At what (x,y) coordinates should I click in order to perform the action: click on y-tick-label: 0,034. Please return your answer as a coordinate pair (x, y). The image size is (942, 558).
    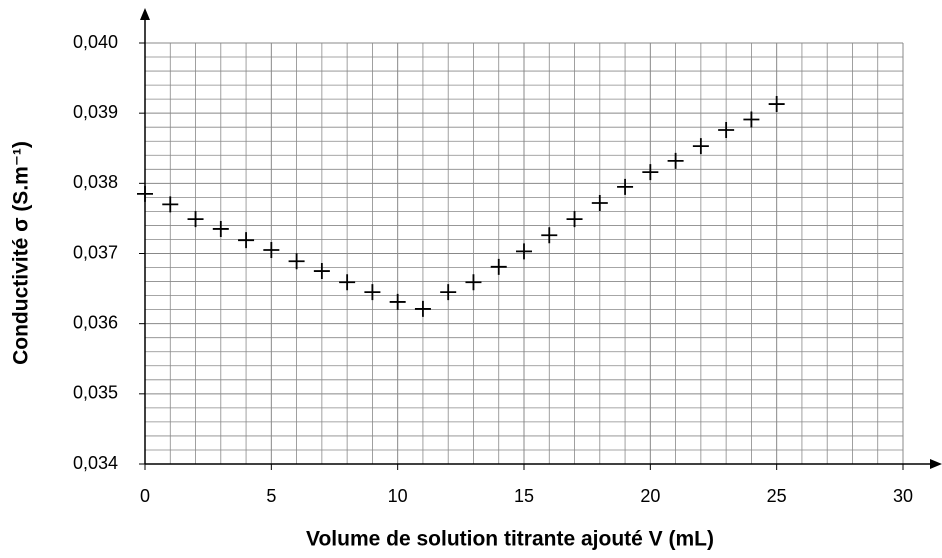
    Looking at the image, I should click on (95, 463).